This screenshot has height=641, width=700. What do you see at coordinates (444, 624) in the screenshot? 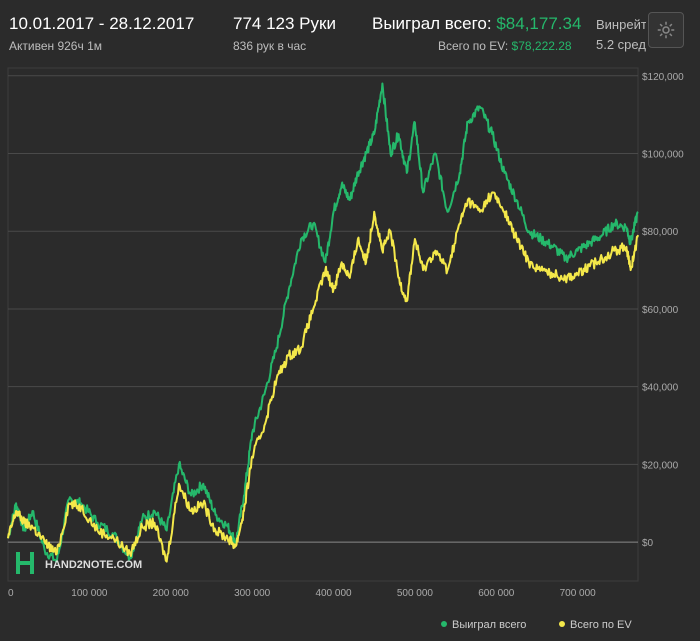
I see `legend-marker-won` at bounding box center [444, 624].